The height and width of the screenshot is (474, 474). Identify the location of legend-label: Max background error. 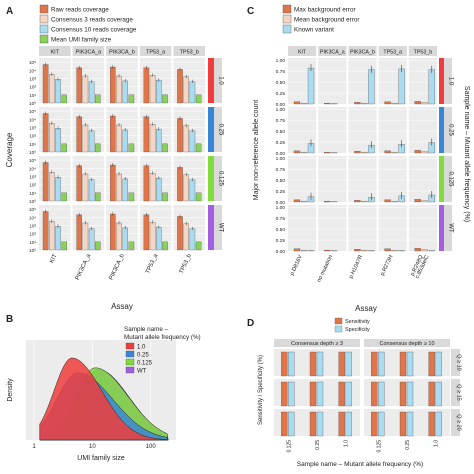
(325, 10).